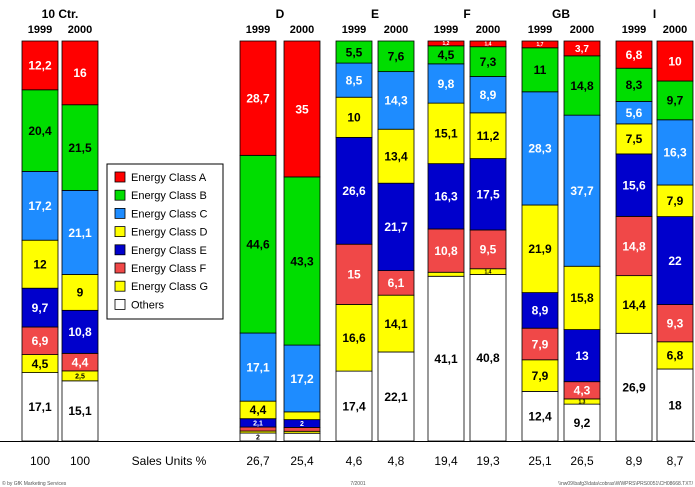  I want to click on data-label: 4,5, so click(446, 55).